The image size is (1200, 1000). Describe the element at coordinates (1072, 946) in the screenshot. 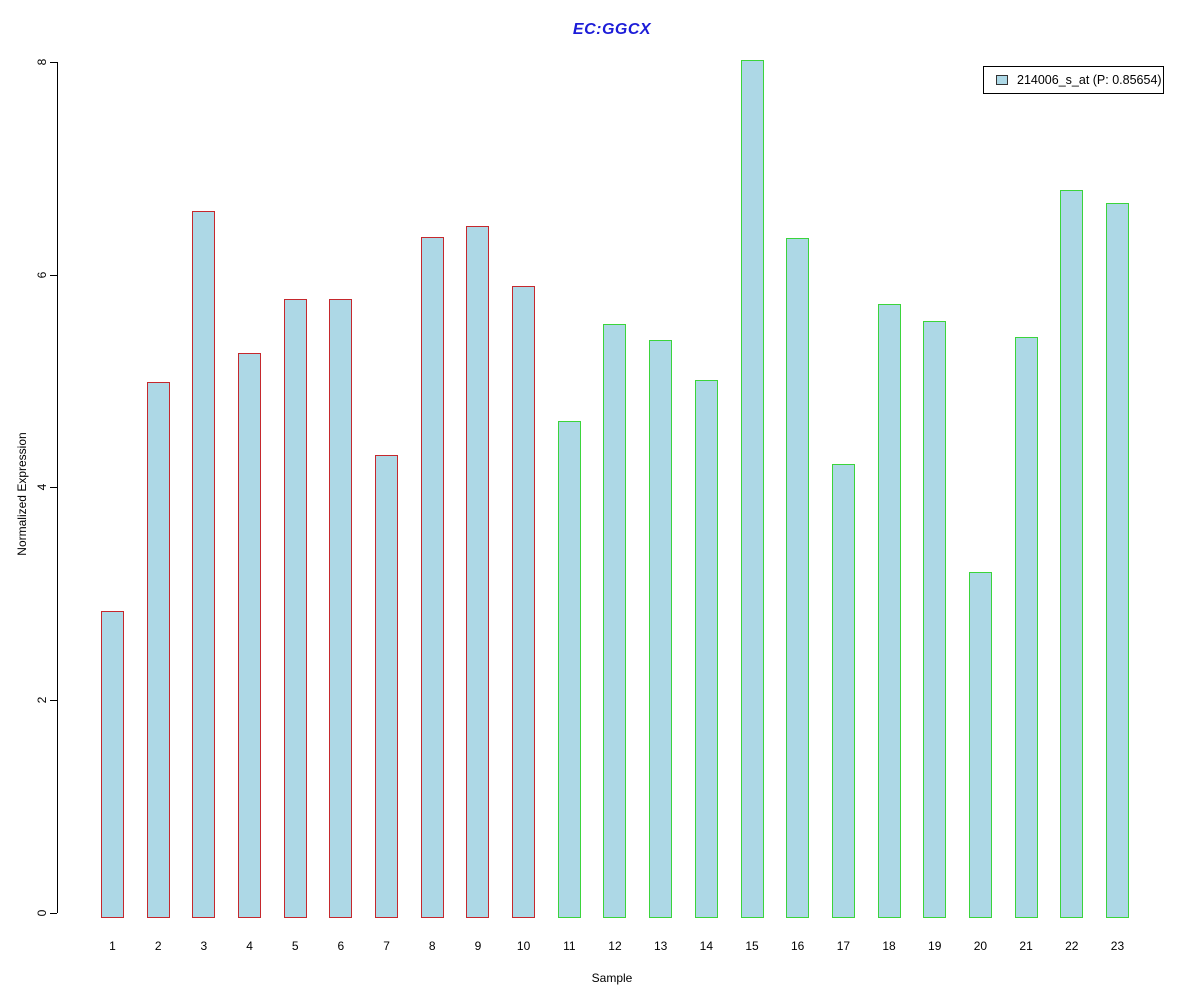

I see `x-tick-label: 22` at that location.